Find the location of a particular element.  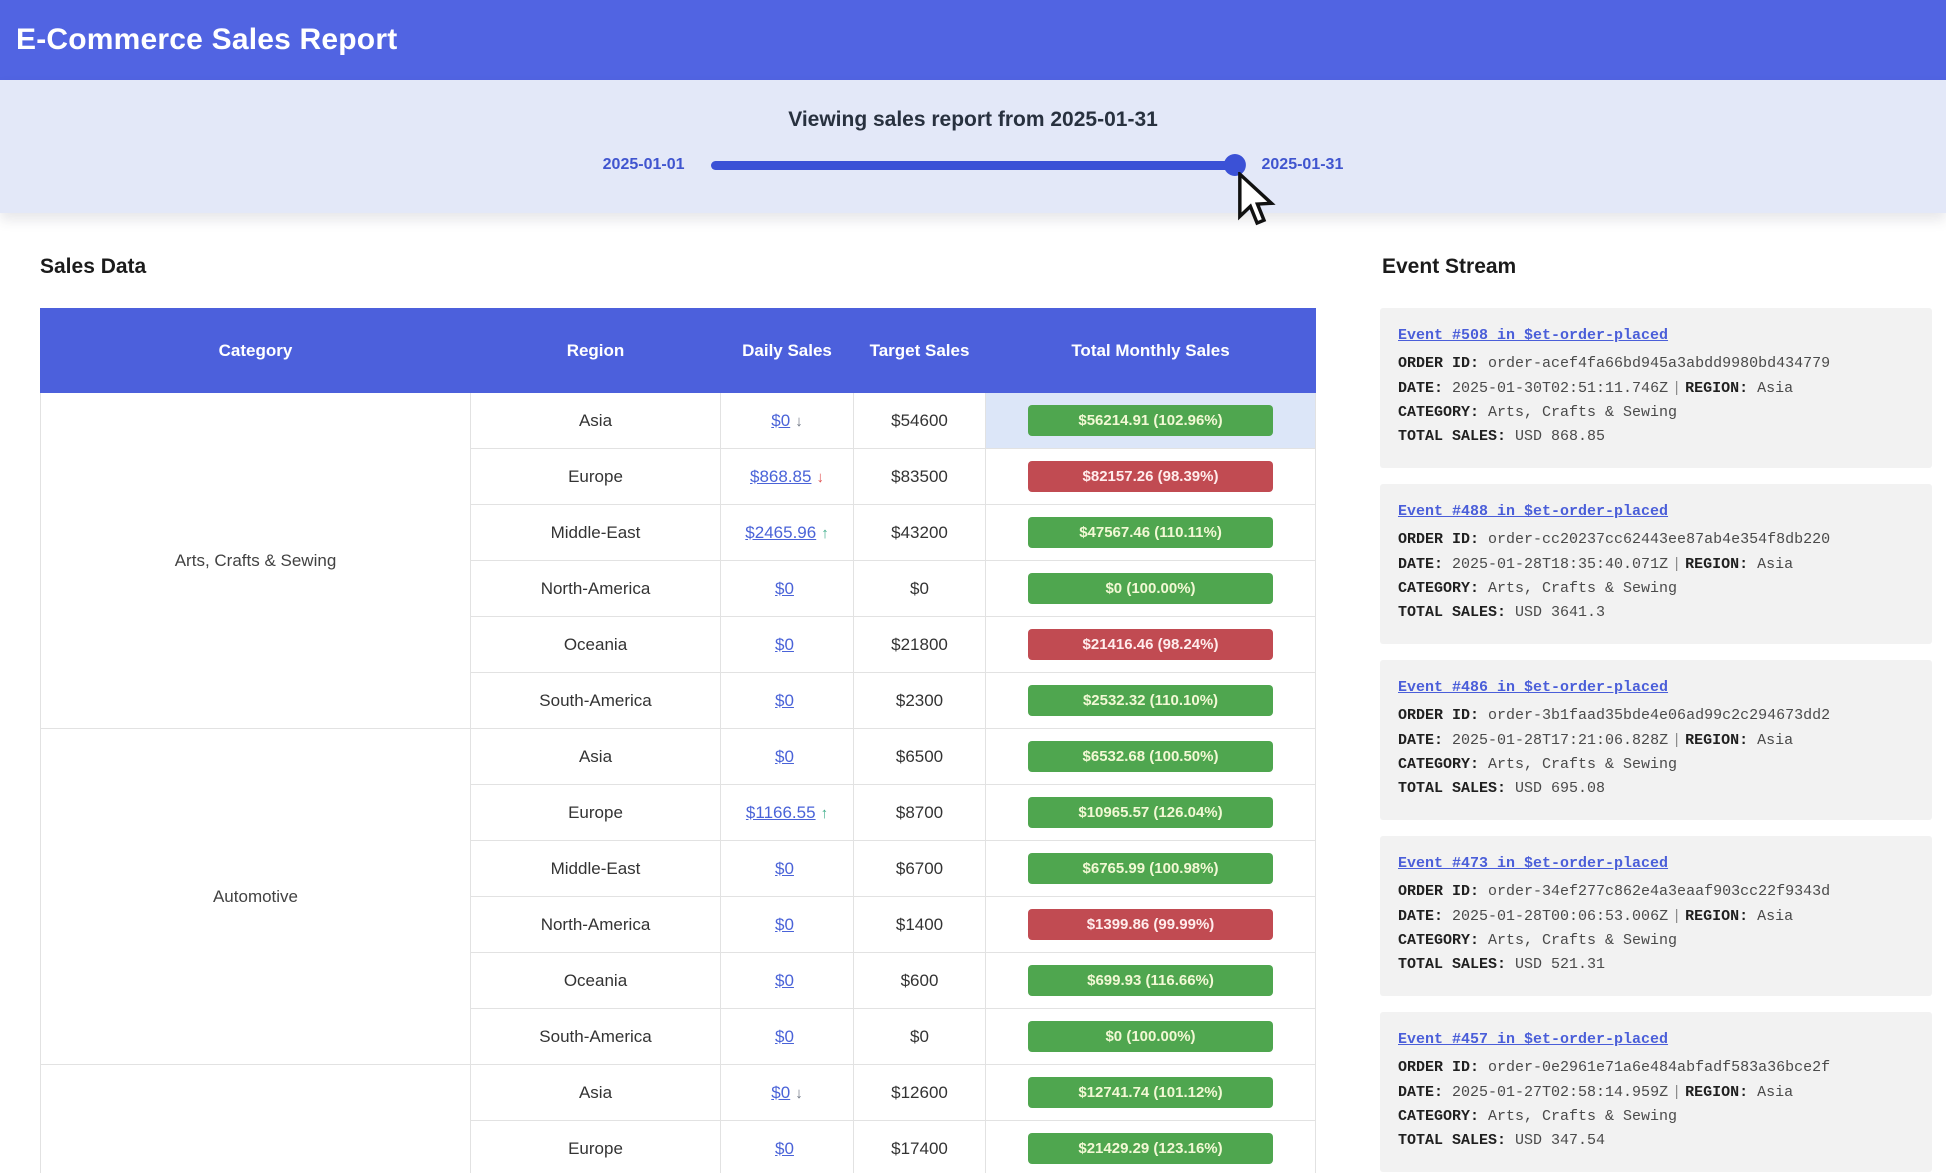

category-value: Arts, Crafts & Sewing is located at coordinates (1583, 1116).